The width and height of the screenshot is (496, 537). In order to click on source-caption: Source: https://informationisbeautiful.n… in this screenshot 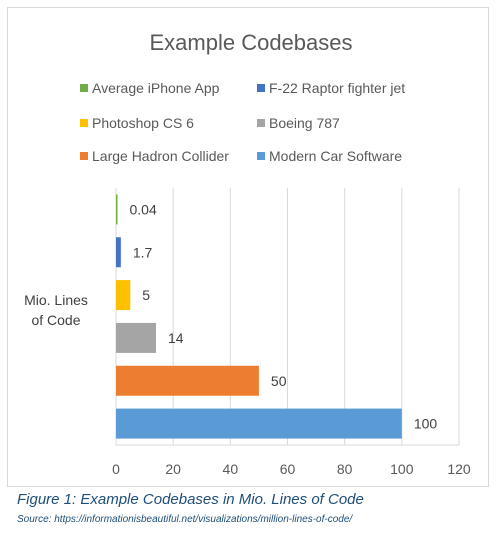, I will do `click(185, 519)`.